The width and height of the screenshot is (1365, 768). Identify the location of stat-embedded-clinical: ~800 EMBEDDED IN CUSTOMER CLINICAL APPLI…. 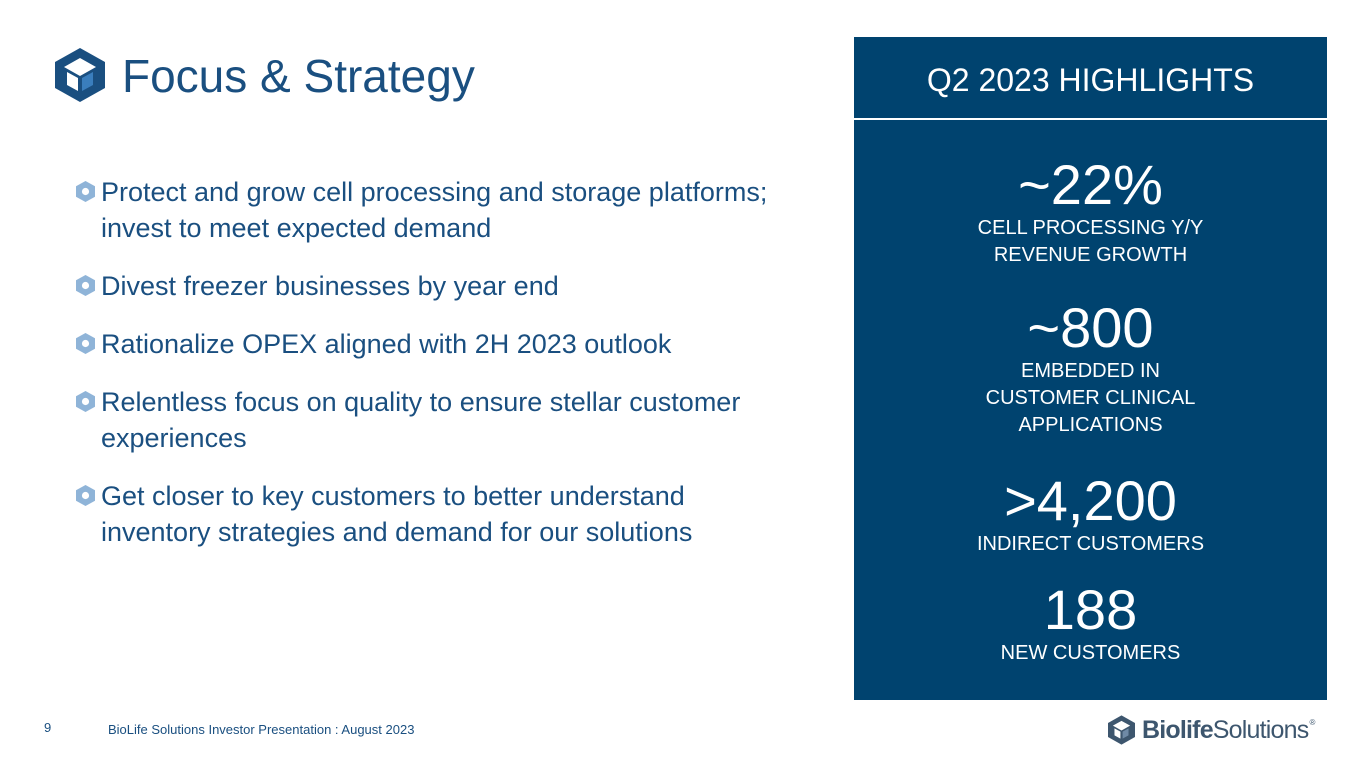
(1090, 368).